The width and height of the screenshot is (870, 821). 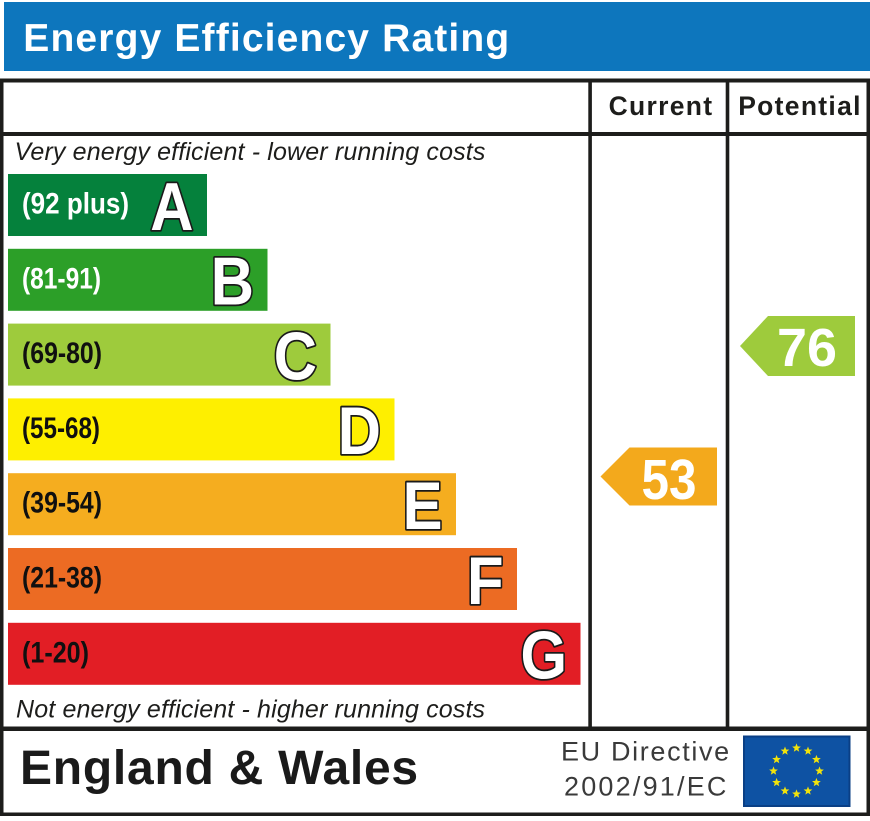 I want to click on svg-text: D, so click(x=359, y=431).